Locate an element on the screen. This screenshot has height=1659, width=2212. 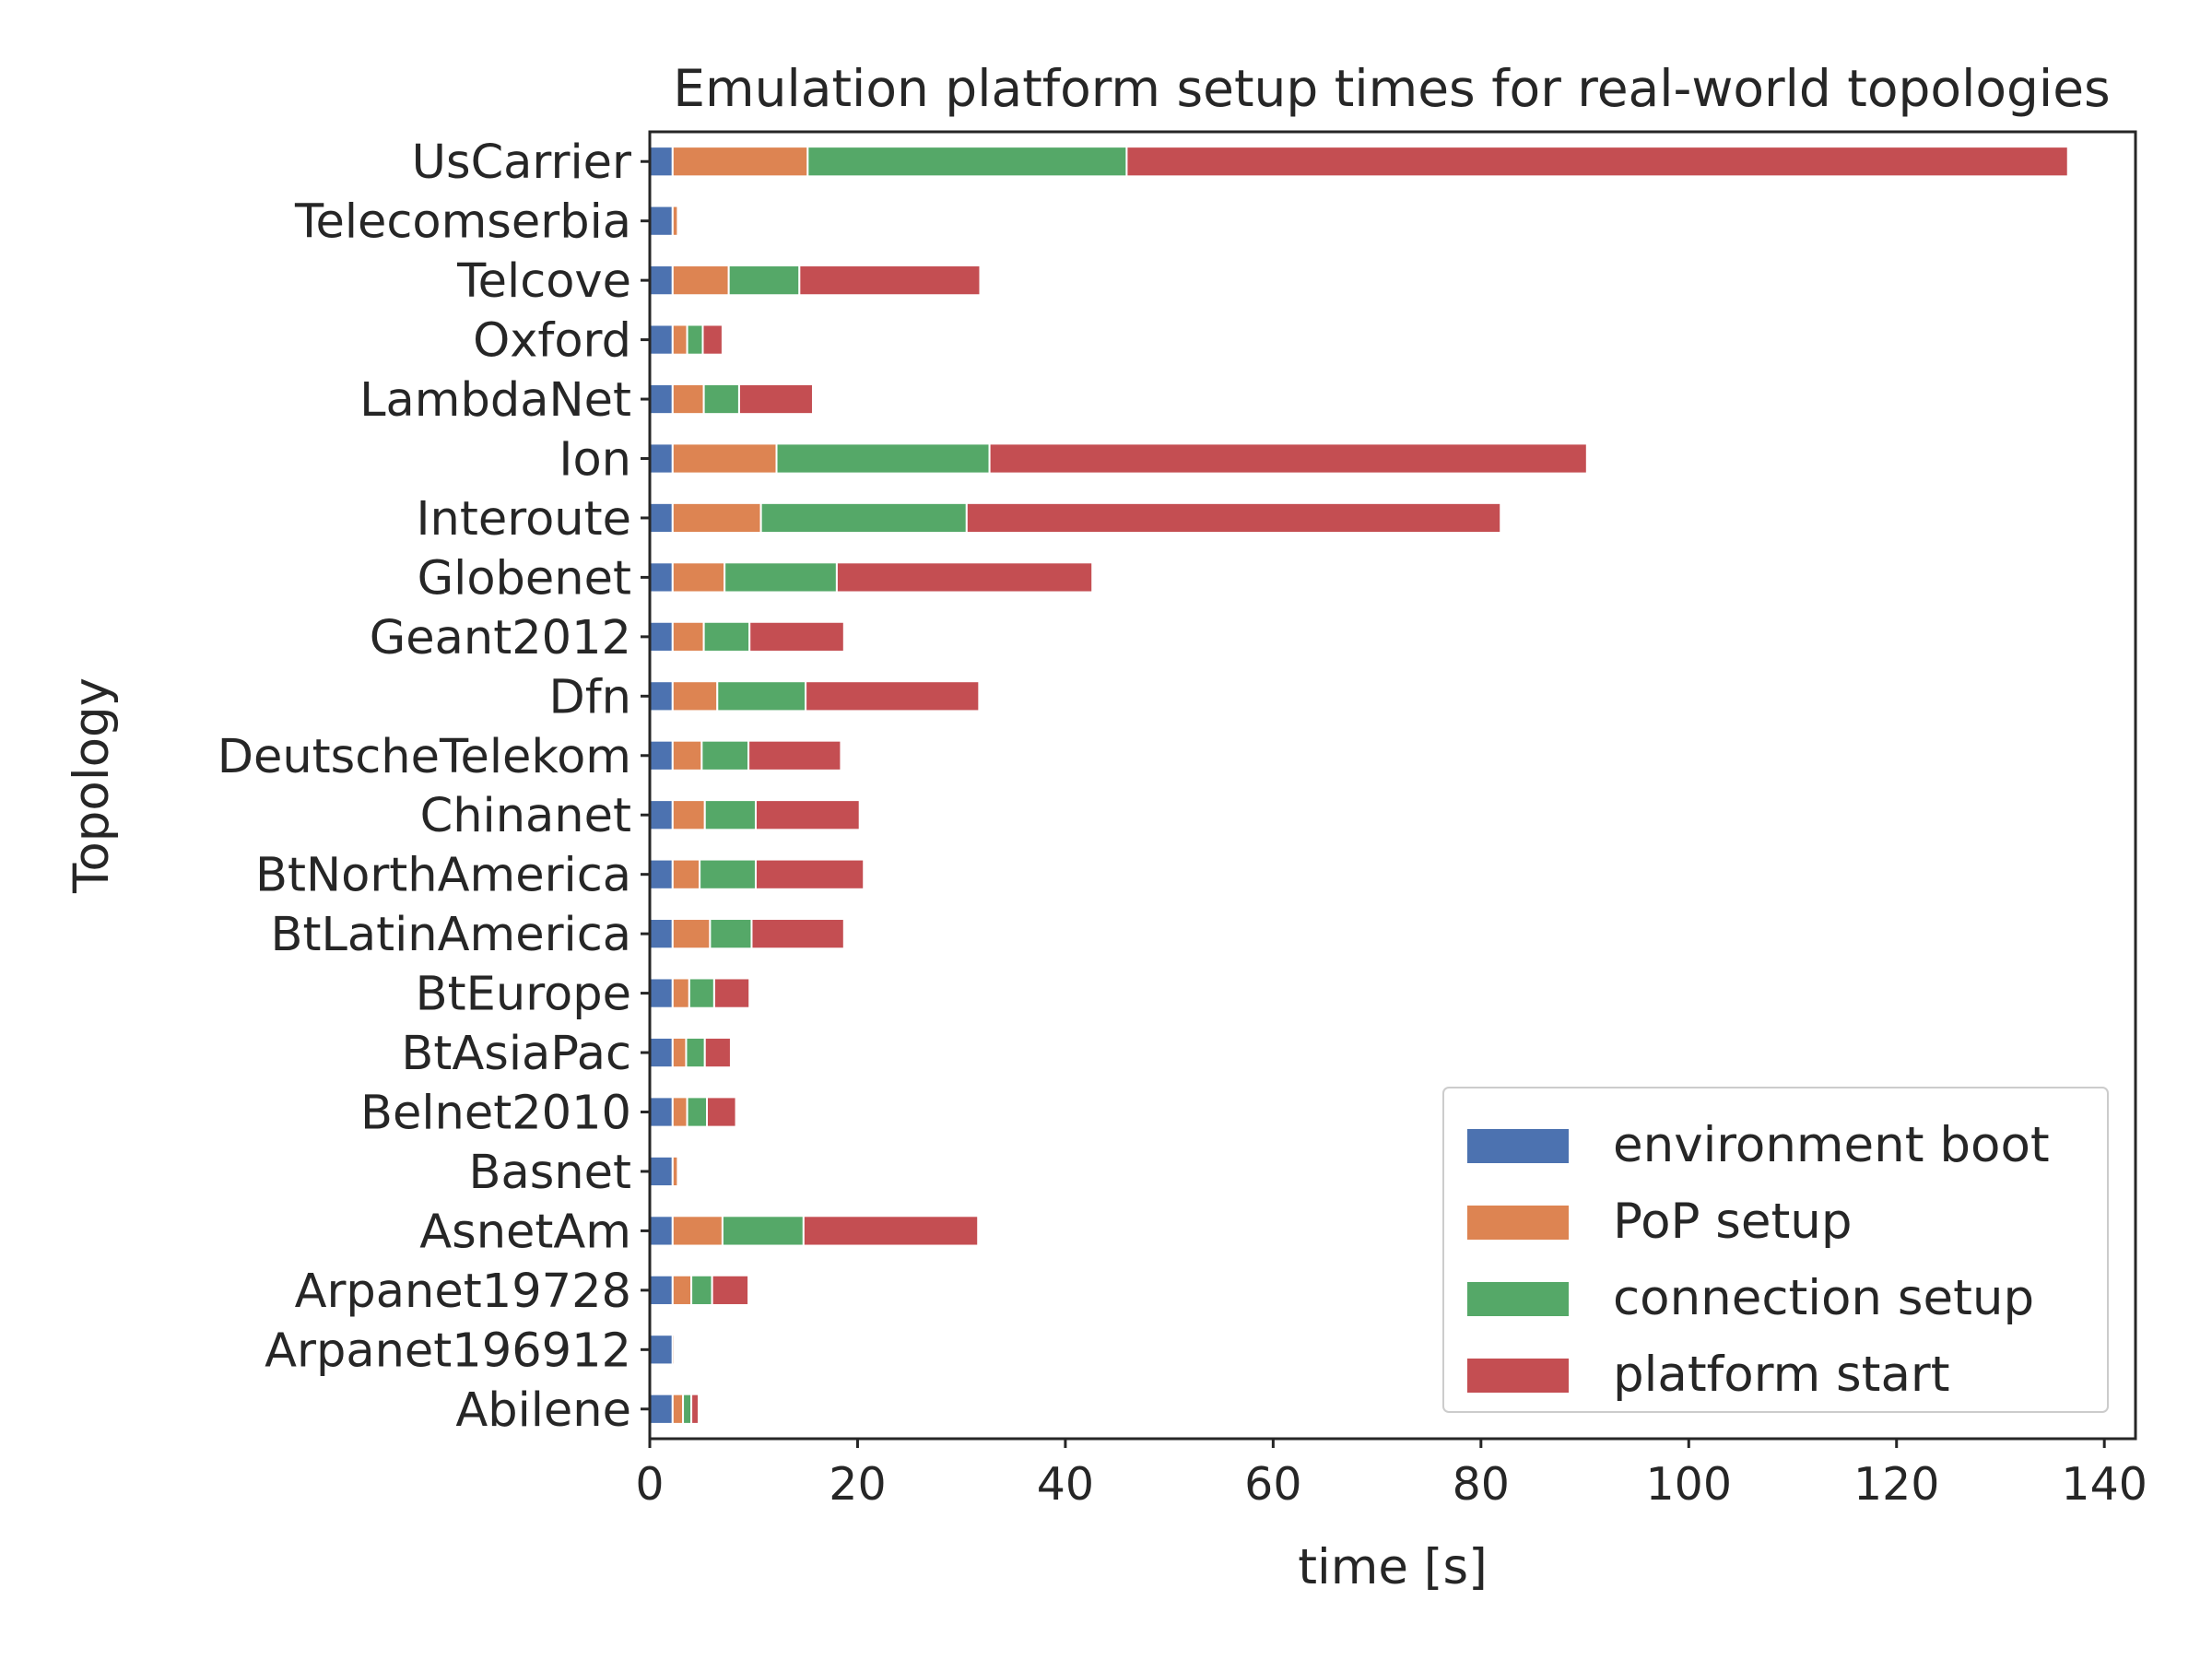
bar-Abilene-connection-setup is located at coordinates (687, 1409).